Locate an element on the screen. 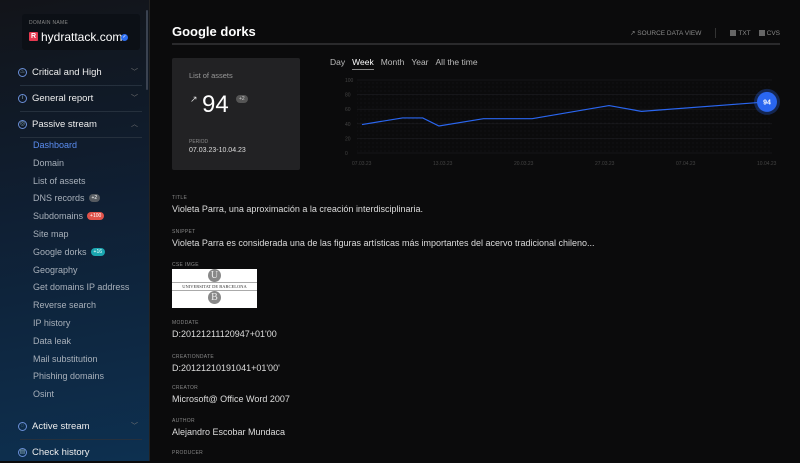  sidebar-item-label: Mail substitution is located at coordinates (65, 359).